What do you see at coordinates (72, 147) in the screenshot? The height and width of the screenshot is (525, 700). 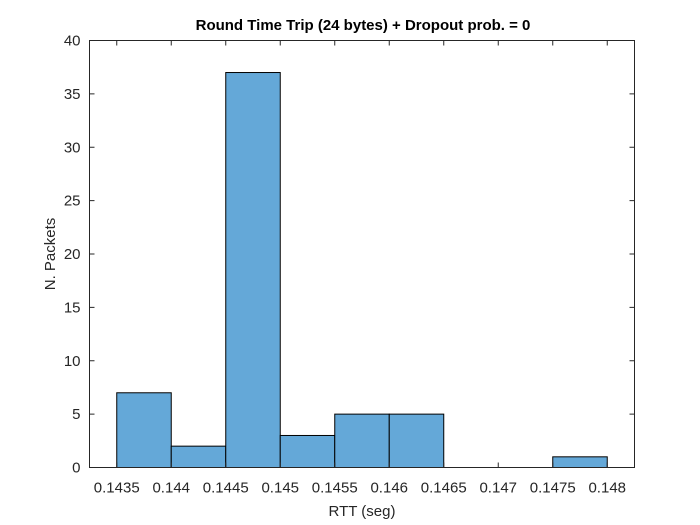 I see `y-tick-label: 30` at bounding box center [72, 147].